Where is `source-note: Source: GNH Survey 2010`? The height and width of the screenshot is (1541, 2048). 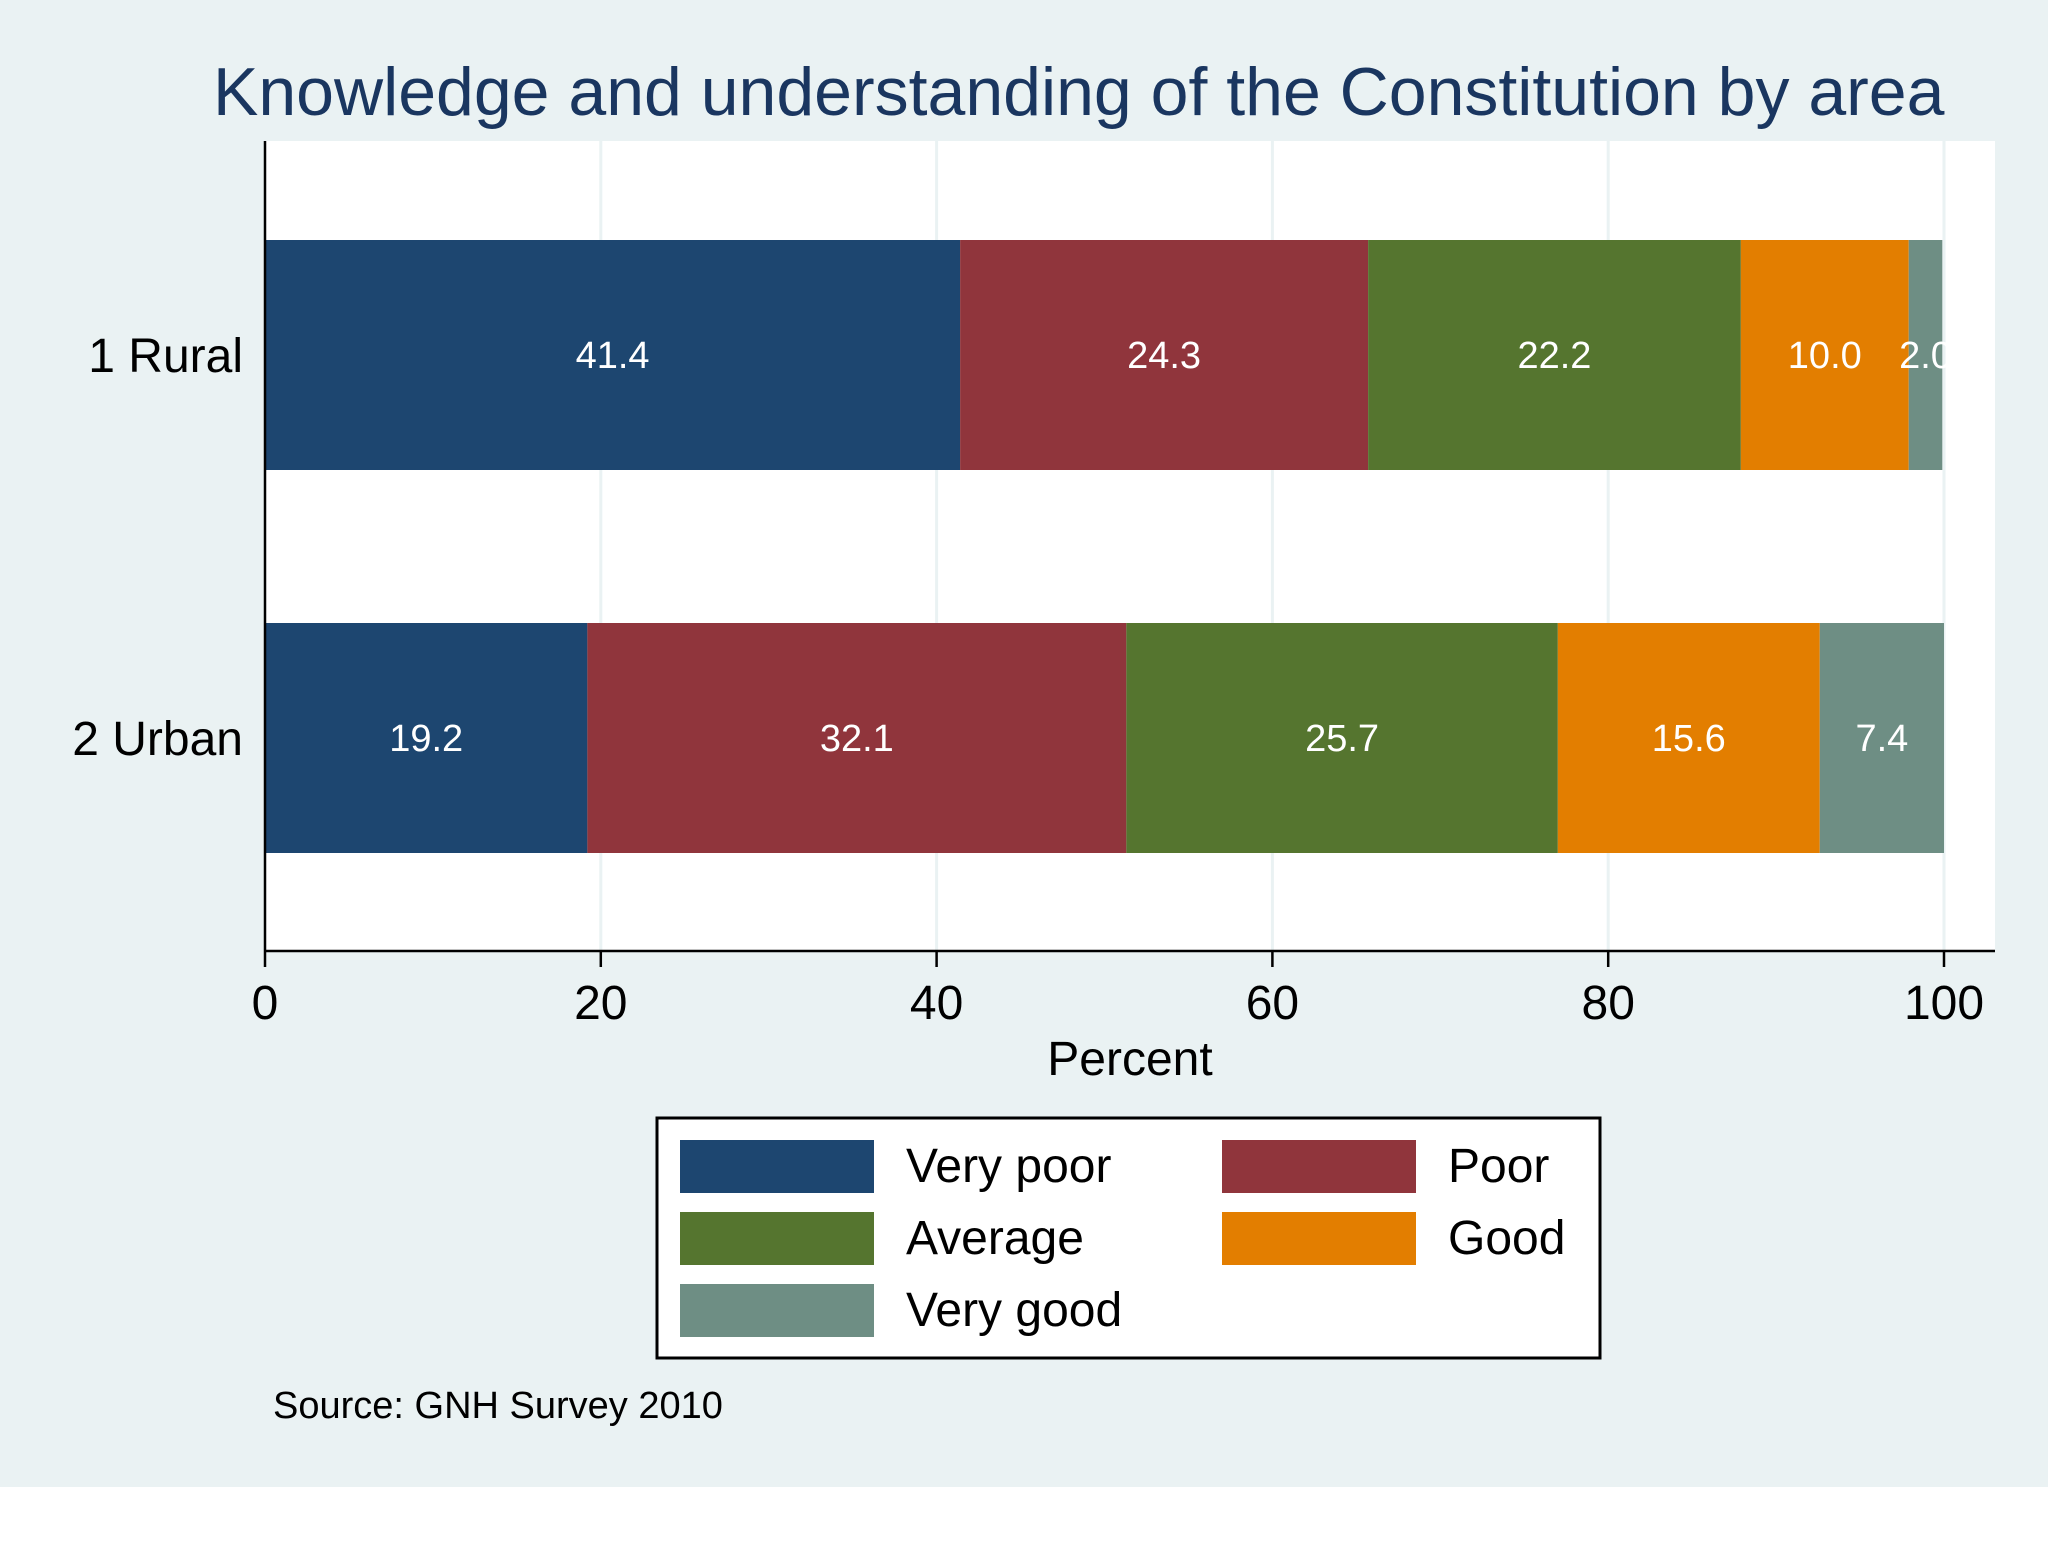
source-note: Source: GNH Survey 2010 is located at coordinates (498, 1406).